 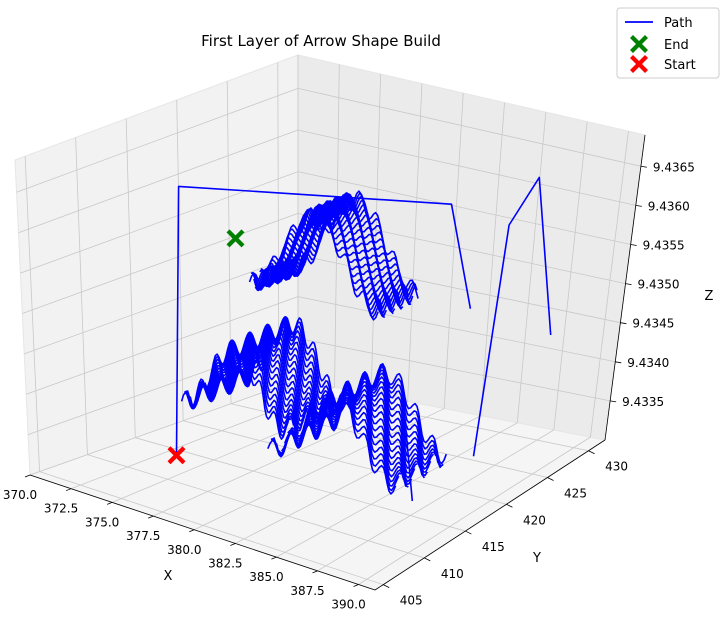 I want to click on x-tick-label: 380.0, so click(x=184, y=550).